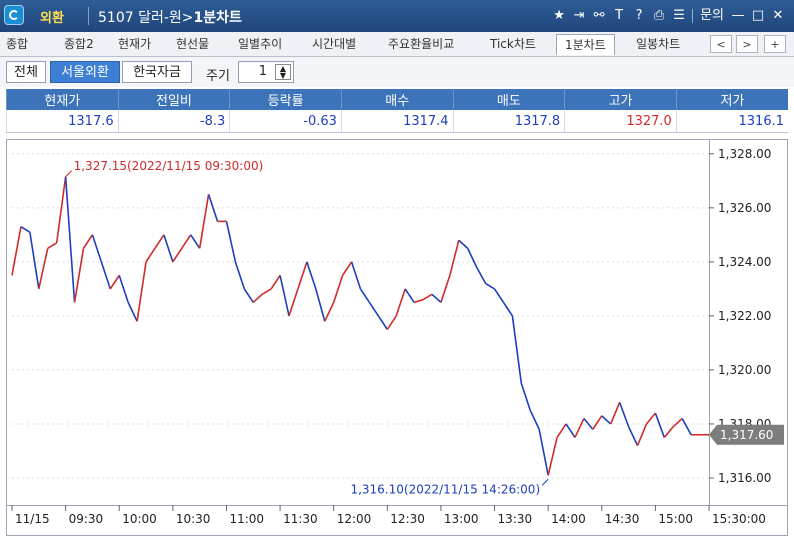 The width and height of the screenshot is (794, 539). I want to click on title-separator, so click(88, 16).